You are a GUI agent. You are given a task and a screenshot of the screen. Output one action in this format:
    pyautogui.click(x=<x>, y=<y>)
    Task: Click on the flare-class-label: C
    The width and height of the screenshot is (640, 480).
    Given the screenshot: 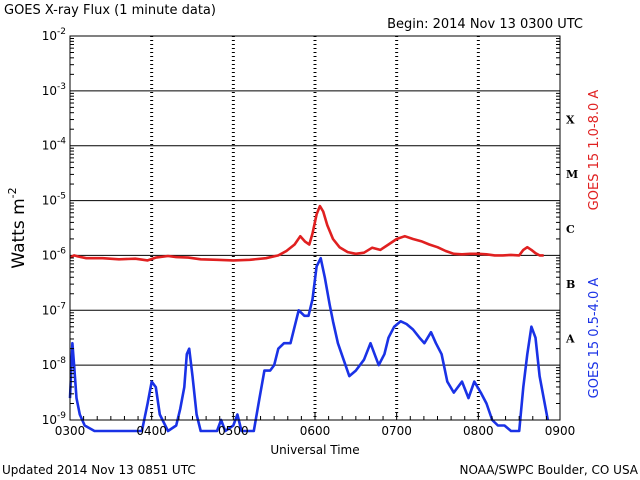 What is the action you would take?
    pyautogui.click(x=570, y=229)
    